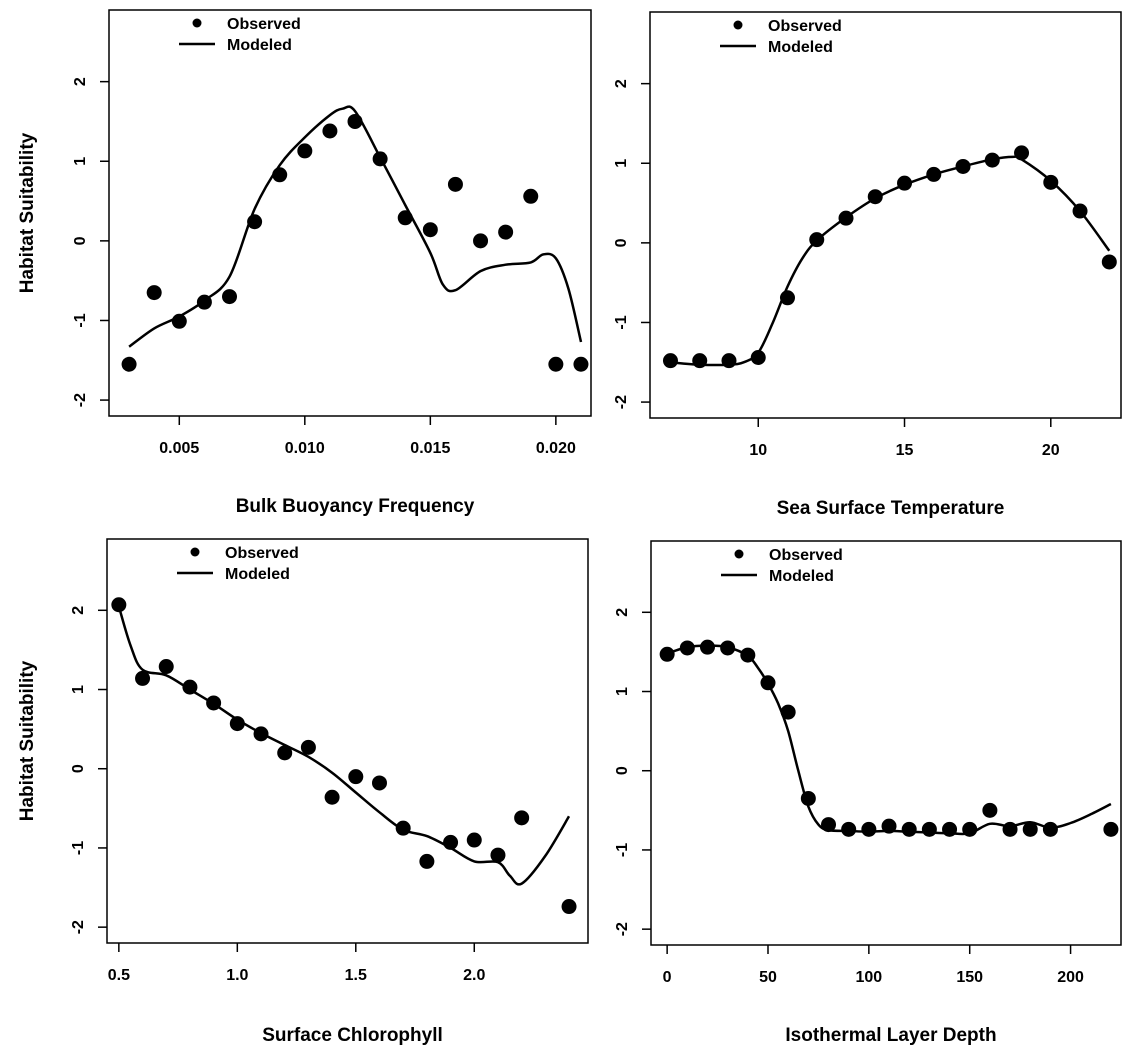 Image resolution: width=1122 pixels, height=1047 pixels. What do you see at coordinates (889, 740) in the screenshot?
I see `modeled-line` at bounding box center [889, 740].